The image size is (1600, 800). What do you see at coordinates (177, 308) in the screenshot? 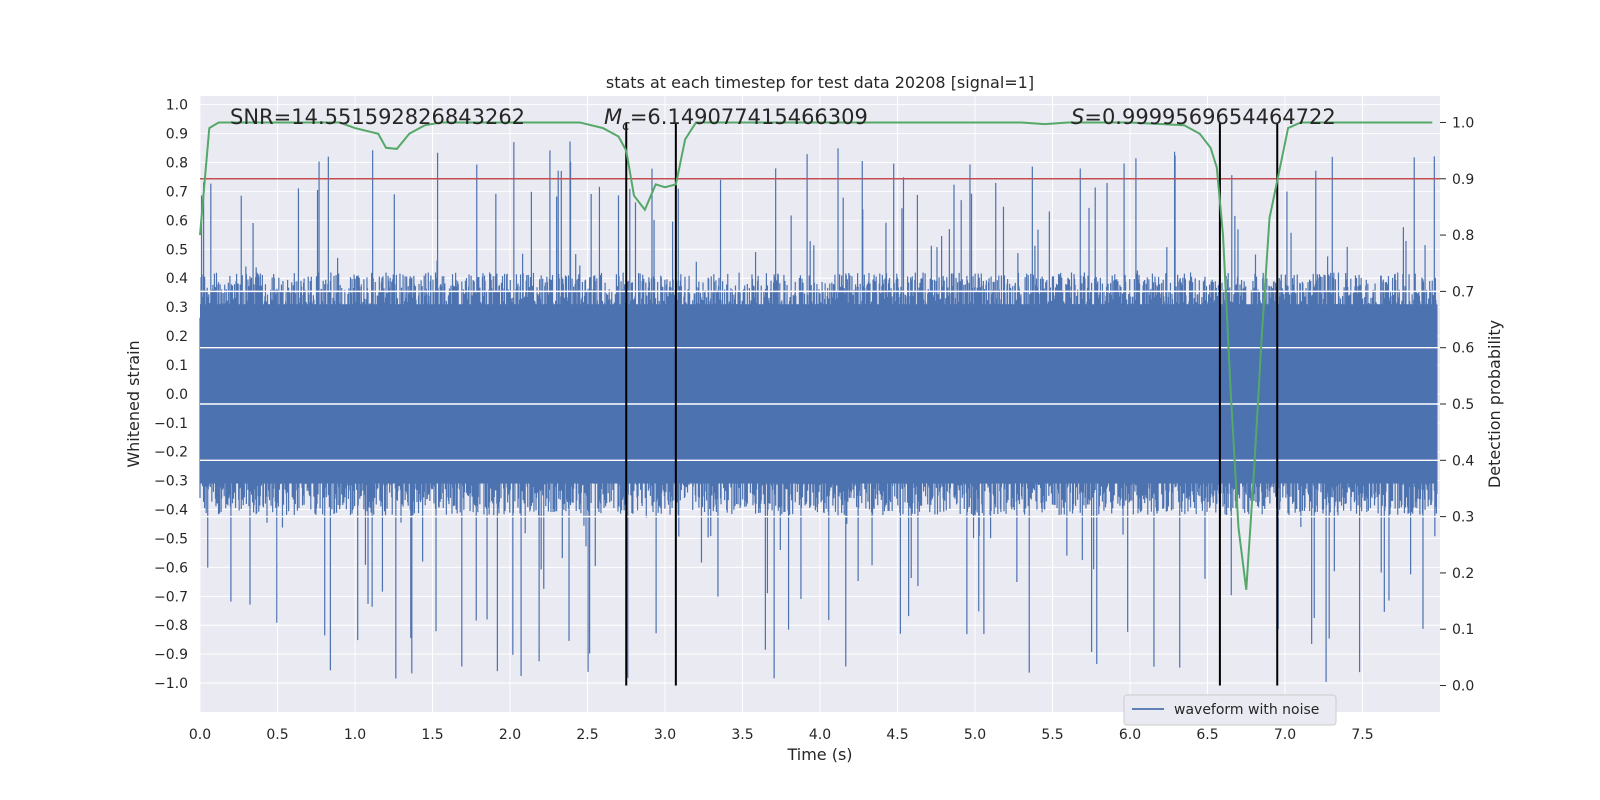
I see `y-tick-label: 0.3` at bounding box center [177, 308].